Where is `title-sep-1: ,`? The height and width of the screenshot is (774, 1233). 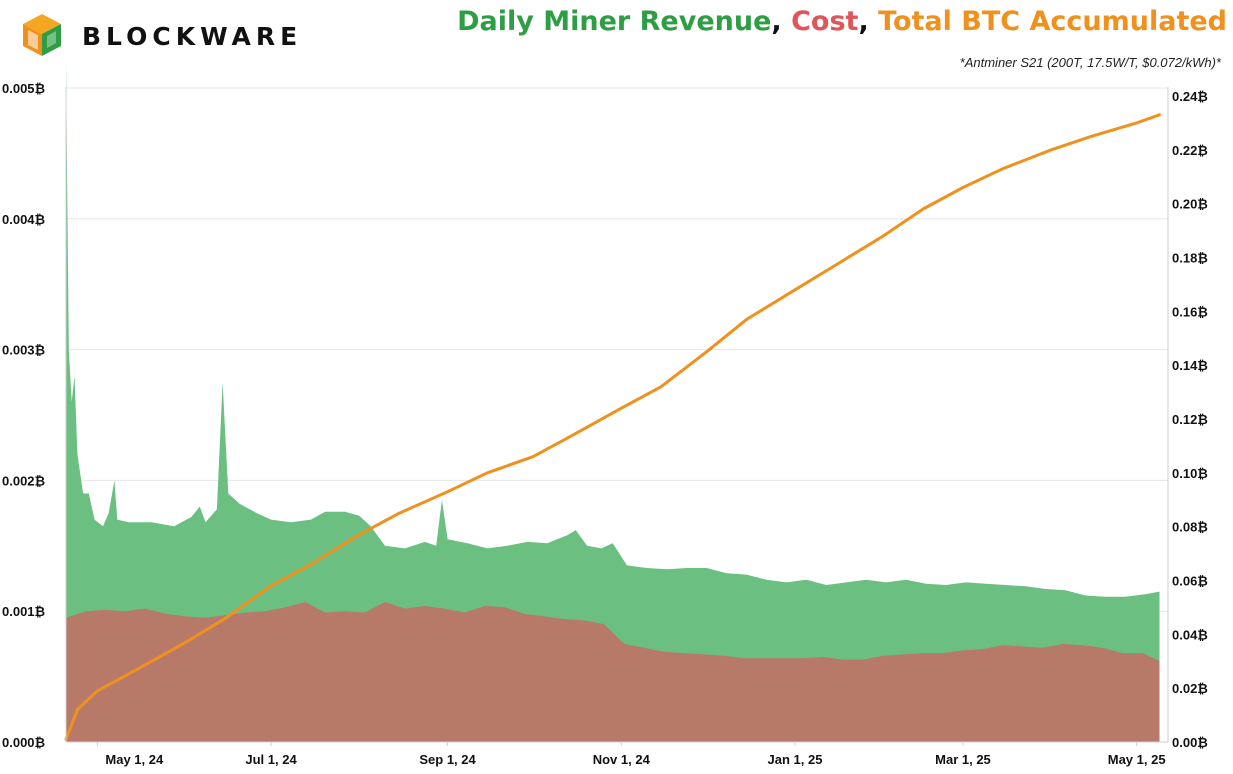 title-sep-1: , is located at coordinates (781, 21).